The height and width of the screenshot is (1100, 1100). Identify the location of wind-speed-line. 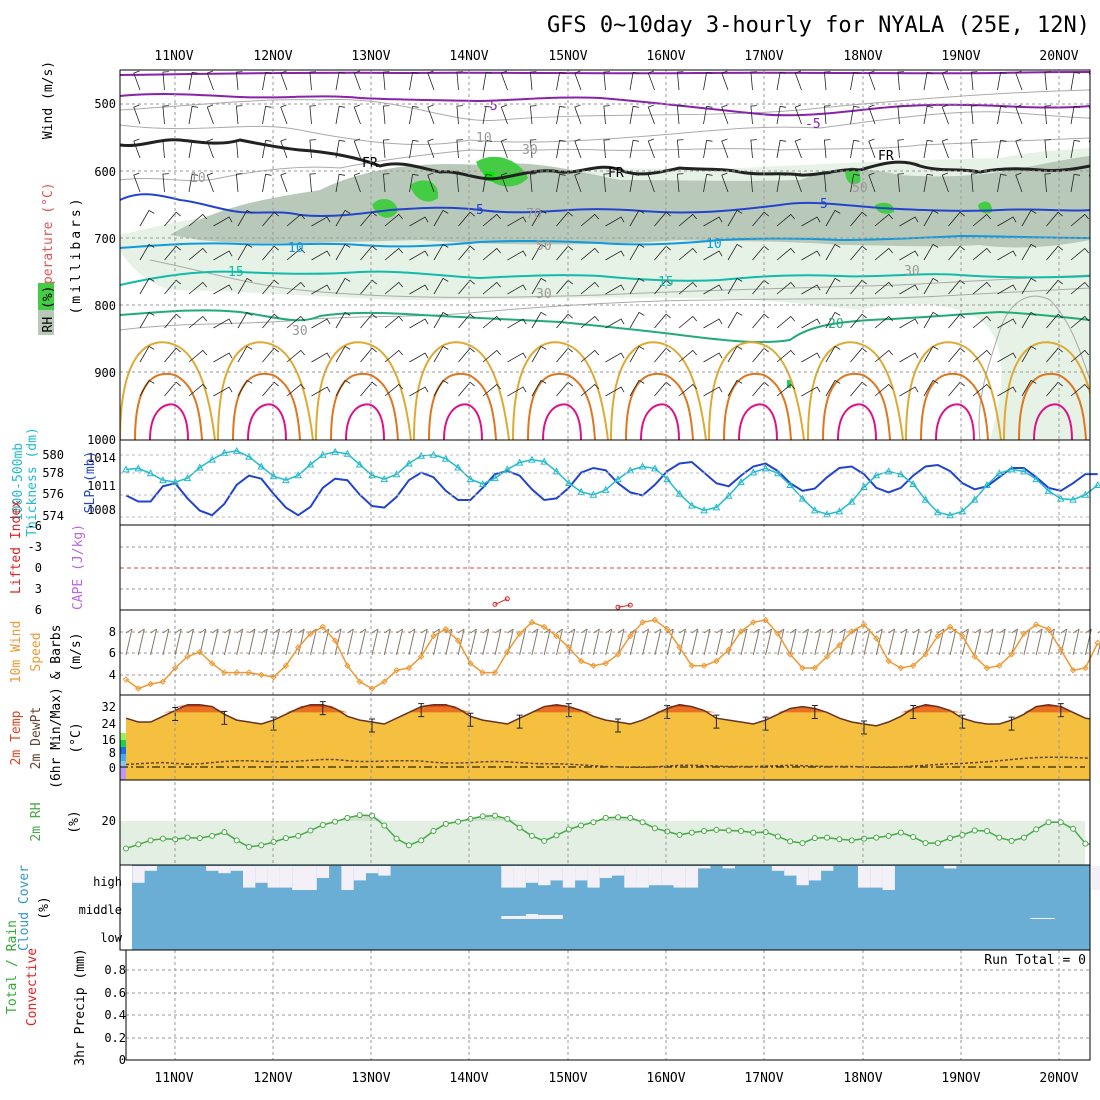
(612, 654).